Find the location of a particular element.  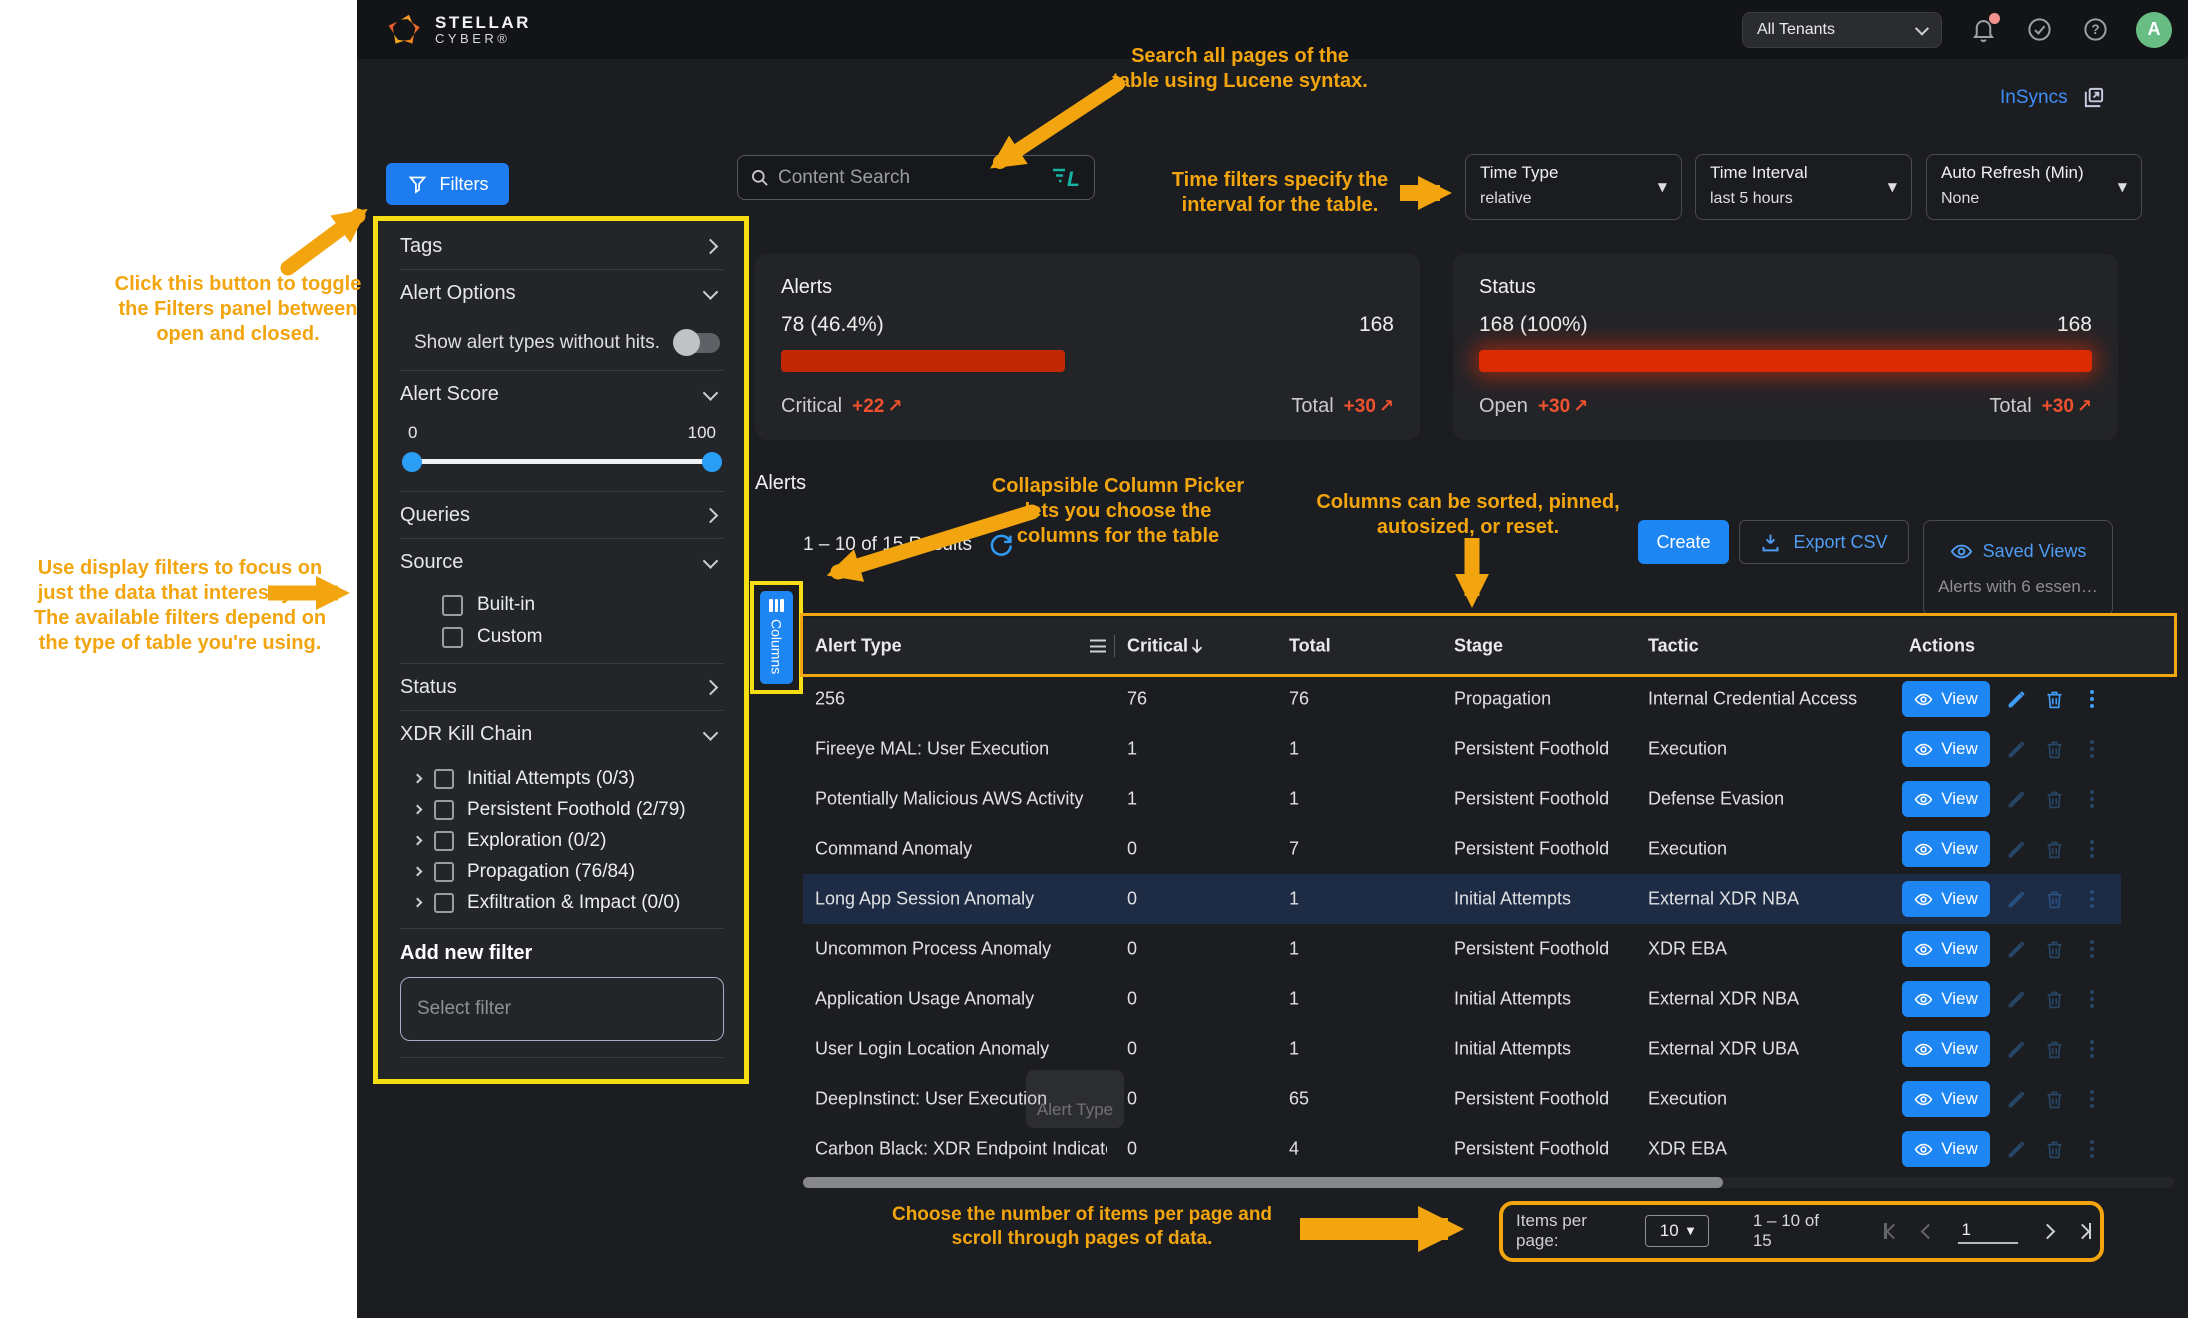

filter-section-xdr-kill-chain: XDR Kill Chain is located at coordinates (562, 734).